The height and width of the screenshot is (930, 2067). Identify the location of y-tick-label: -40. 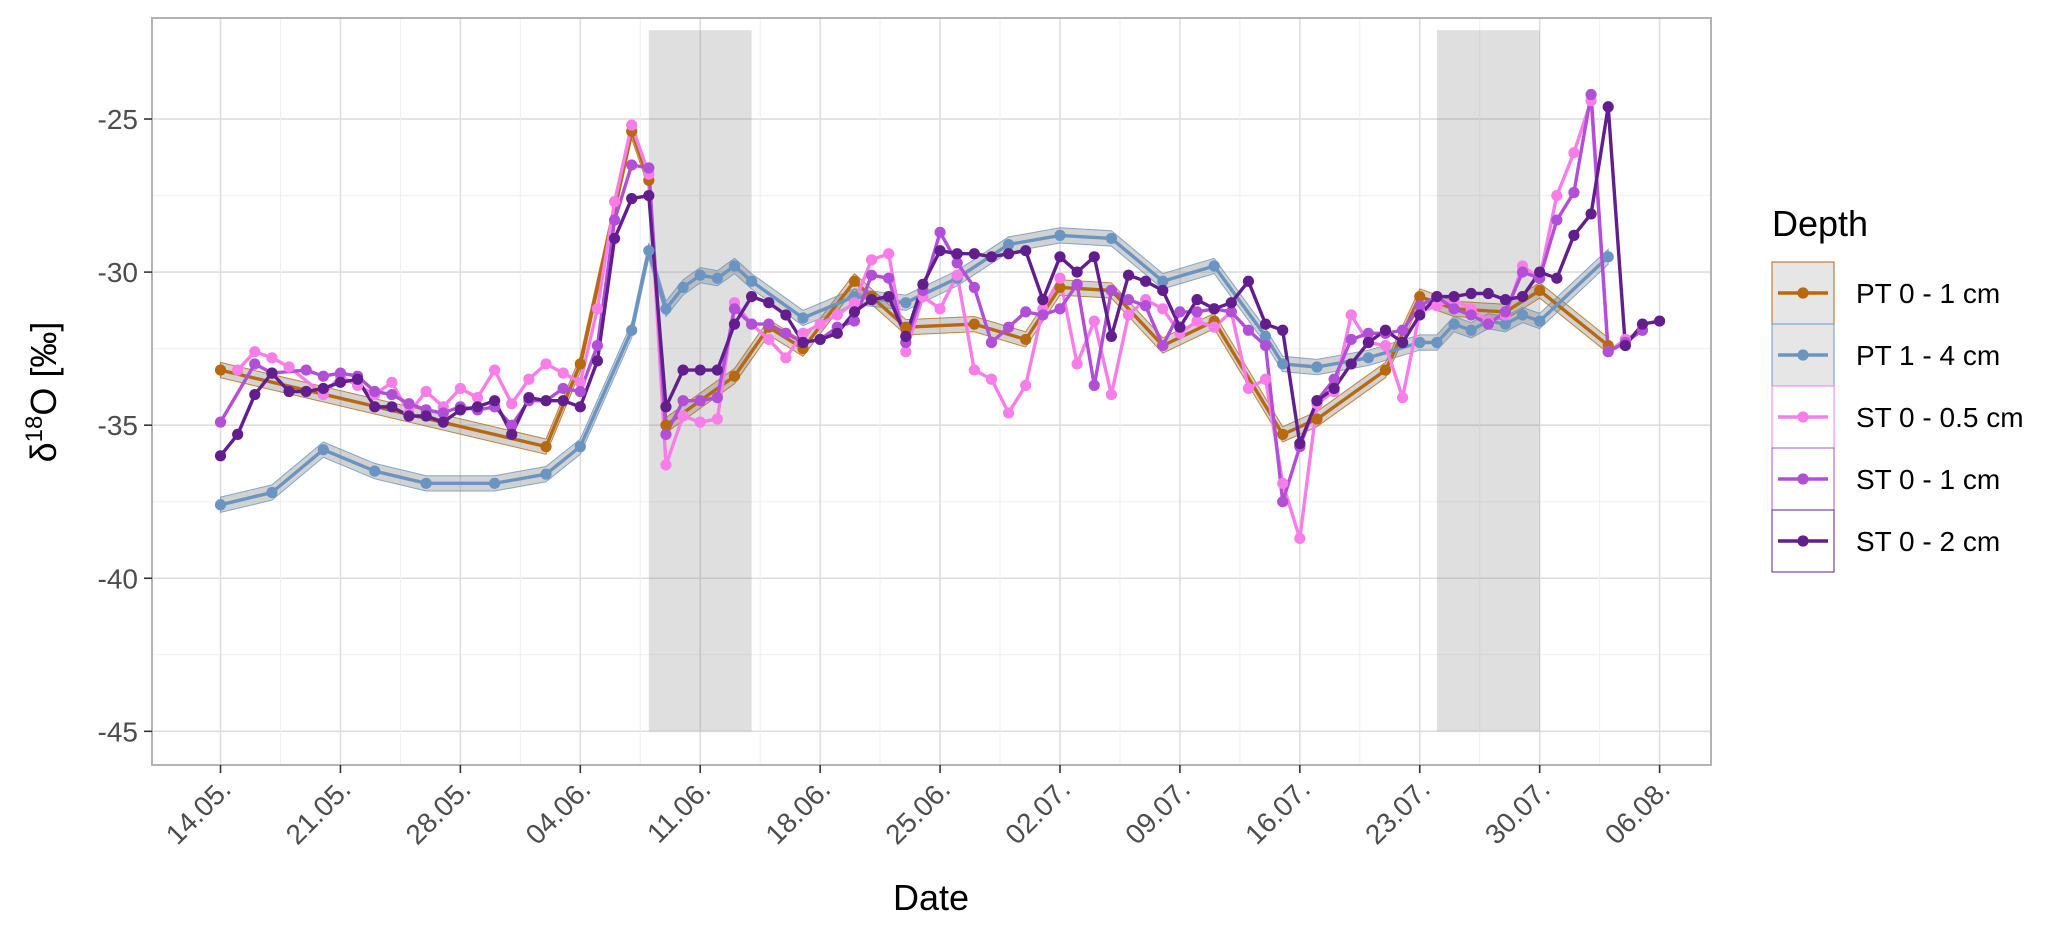
(118, 578).